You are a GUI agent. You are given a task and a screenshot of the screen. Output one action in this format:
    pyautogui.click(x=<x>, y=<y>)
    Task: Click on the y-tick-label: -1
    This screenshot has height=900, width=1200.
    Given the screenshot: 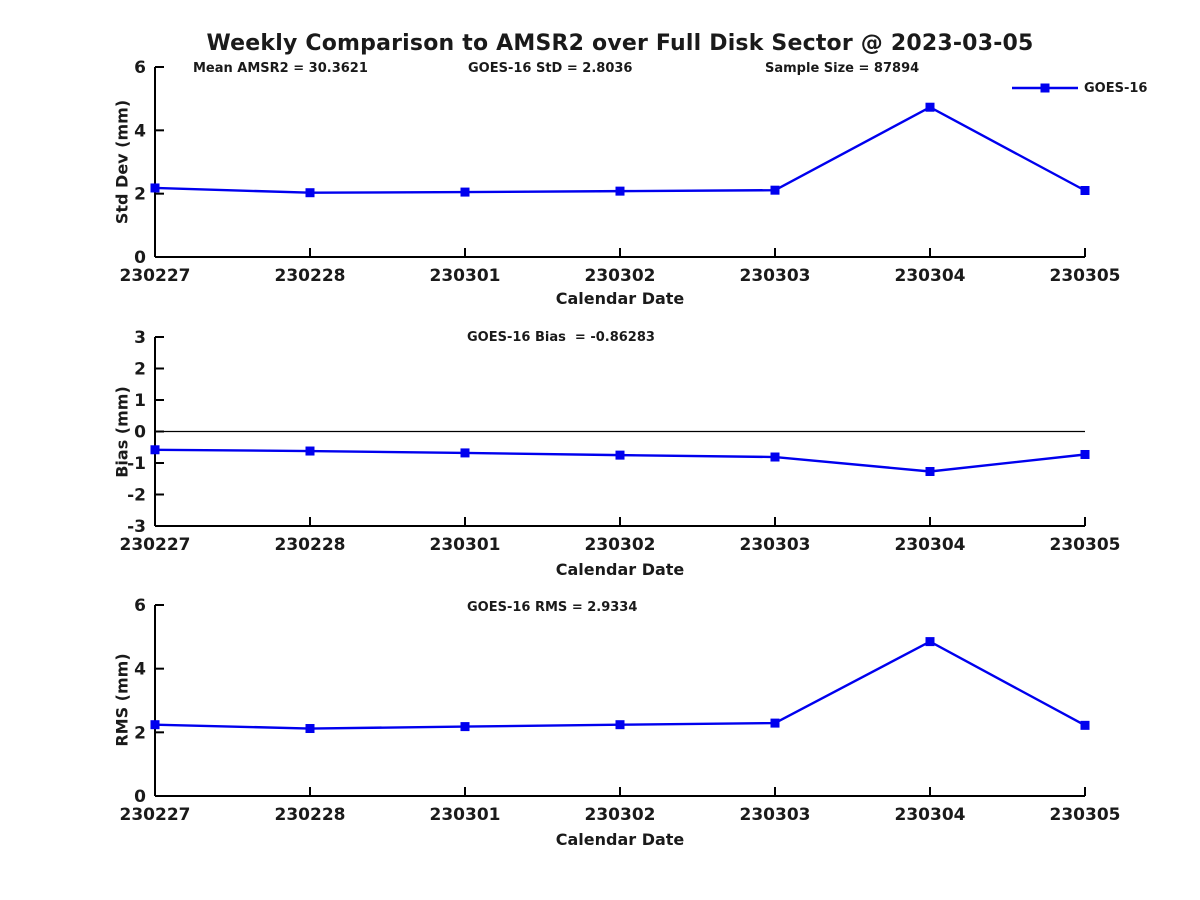 What is the action you would take?
    pyautogui.click(x=136, y=464)
    